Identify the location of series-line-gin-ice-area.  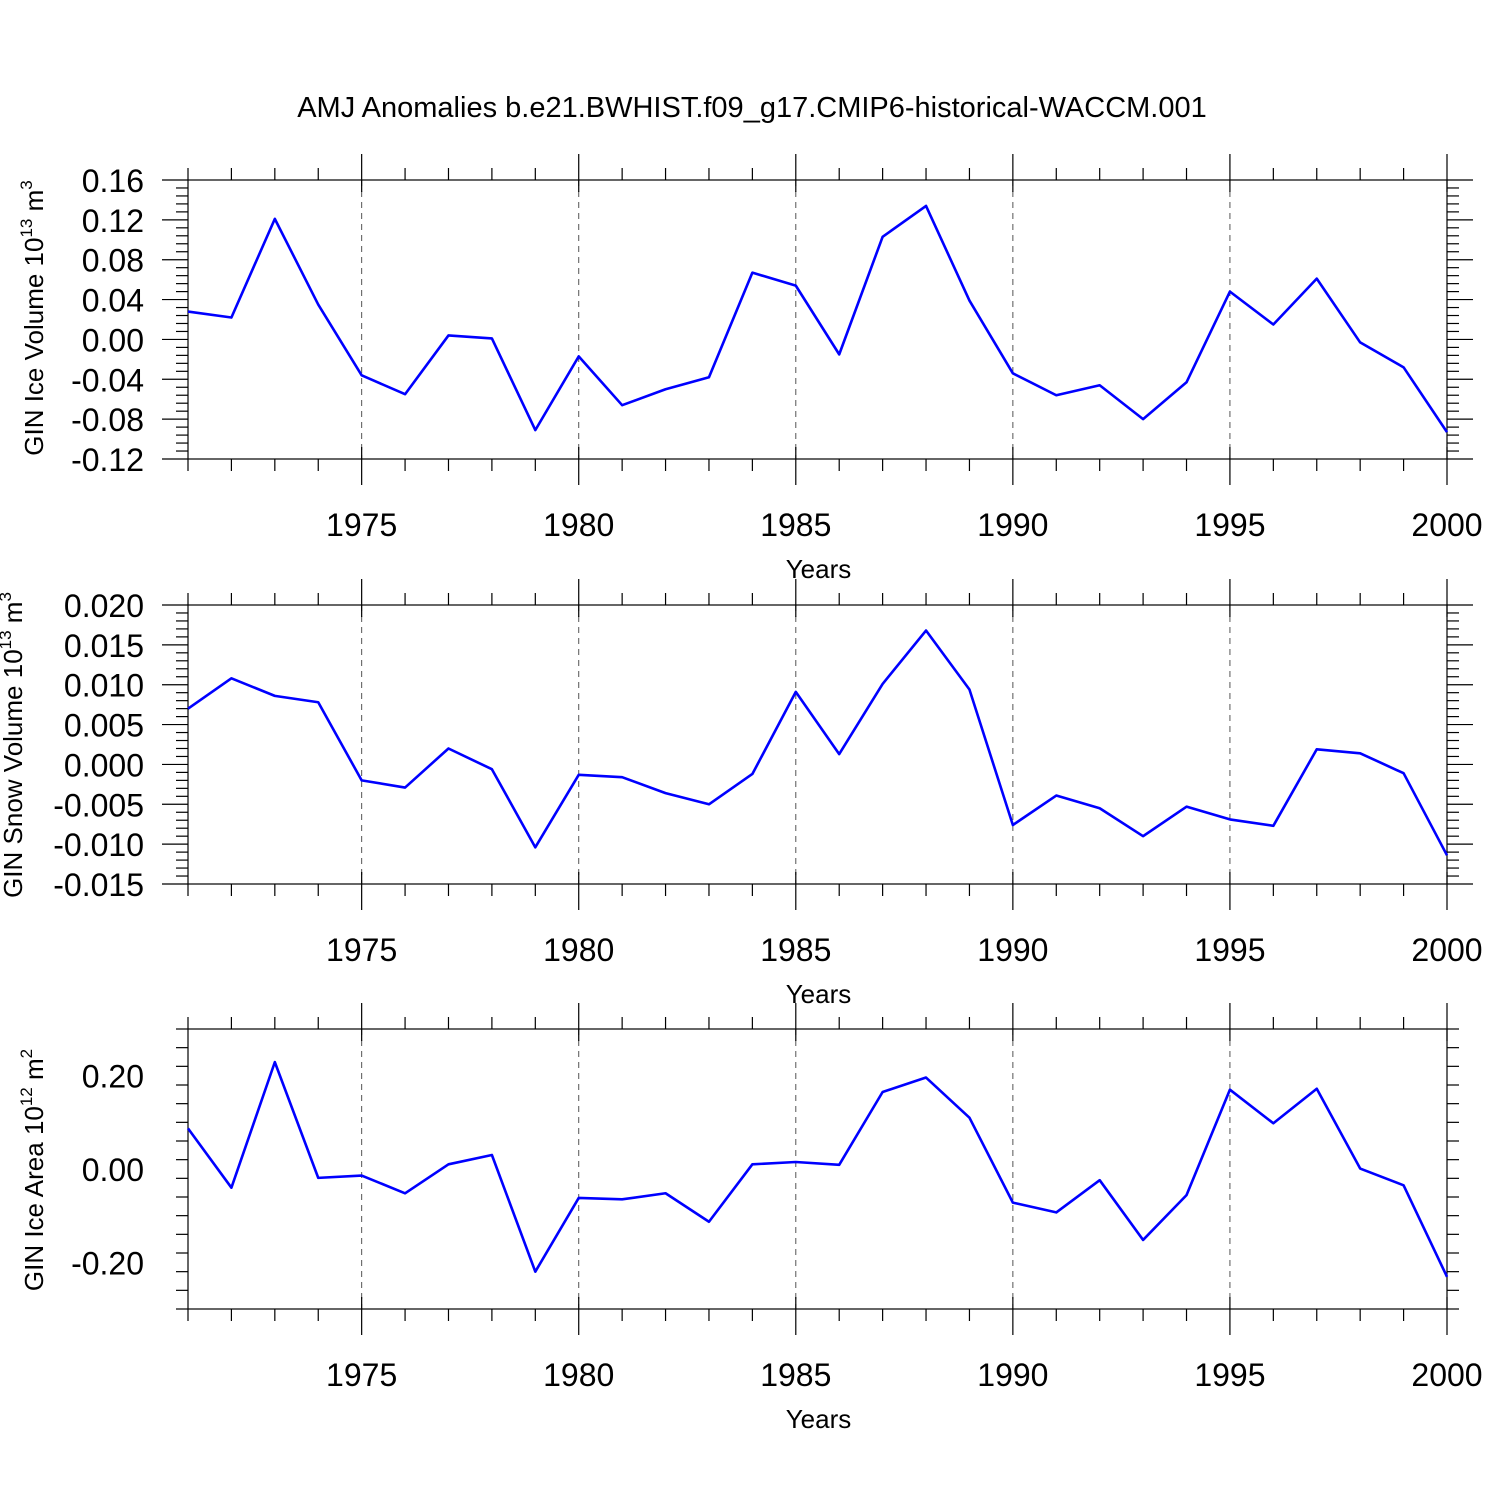
(817, 1169).